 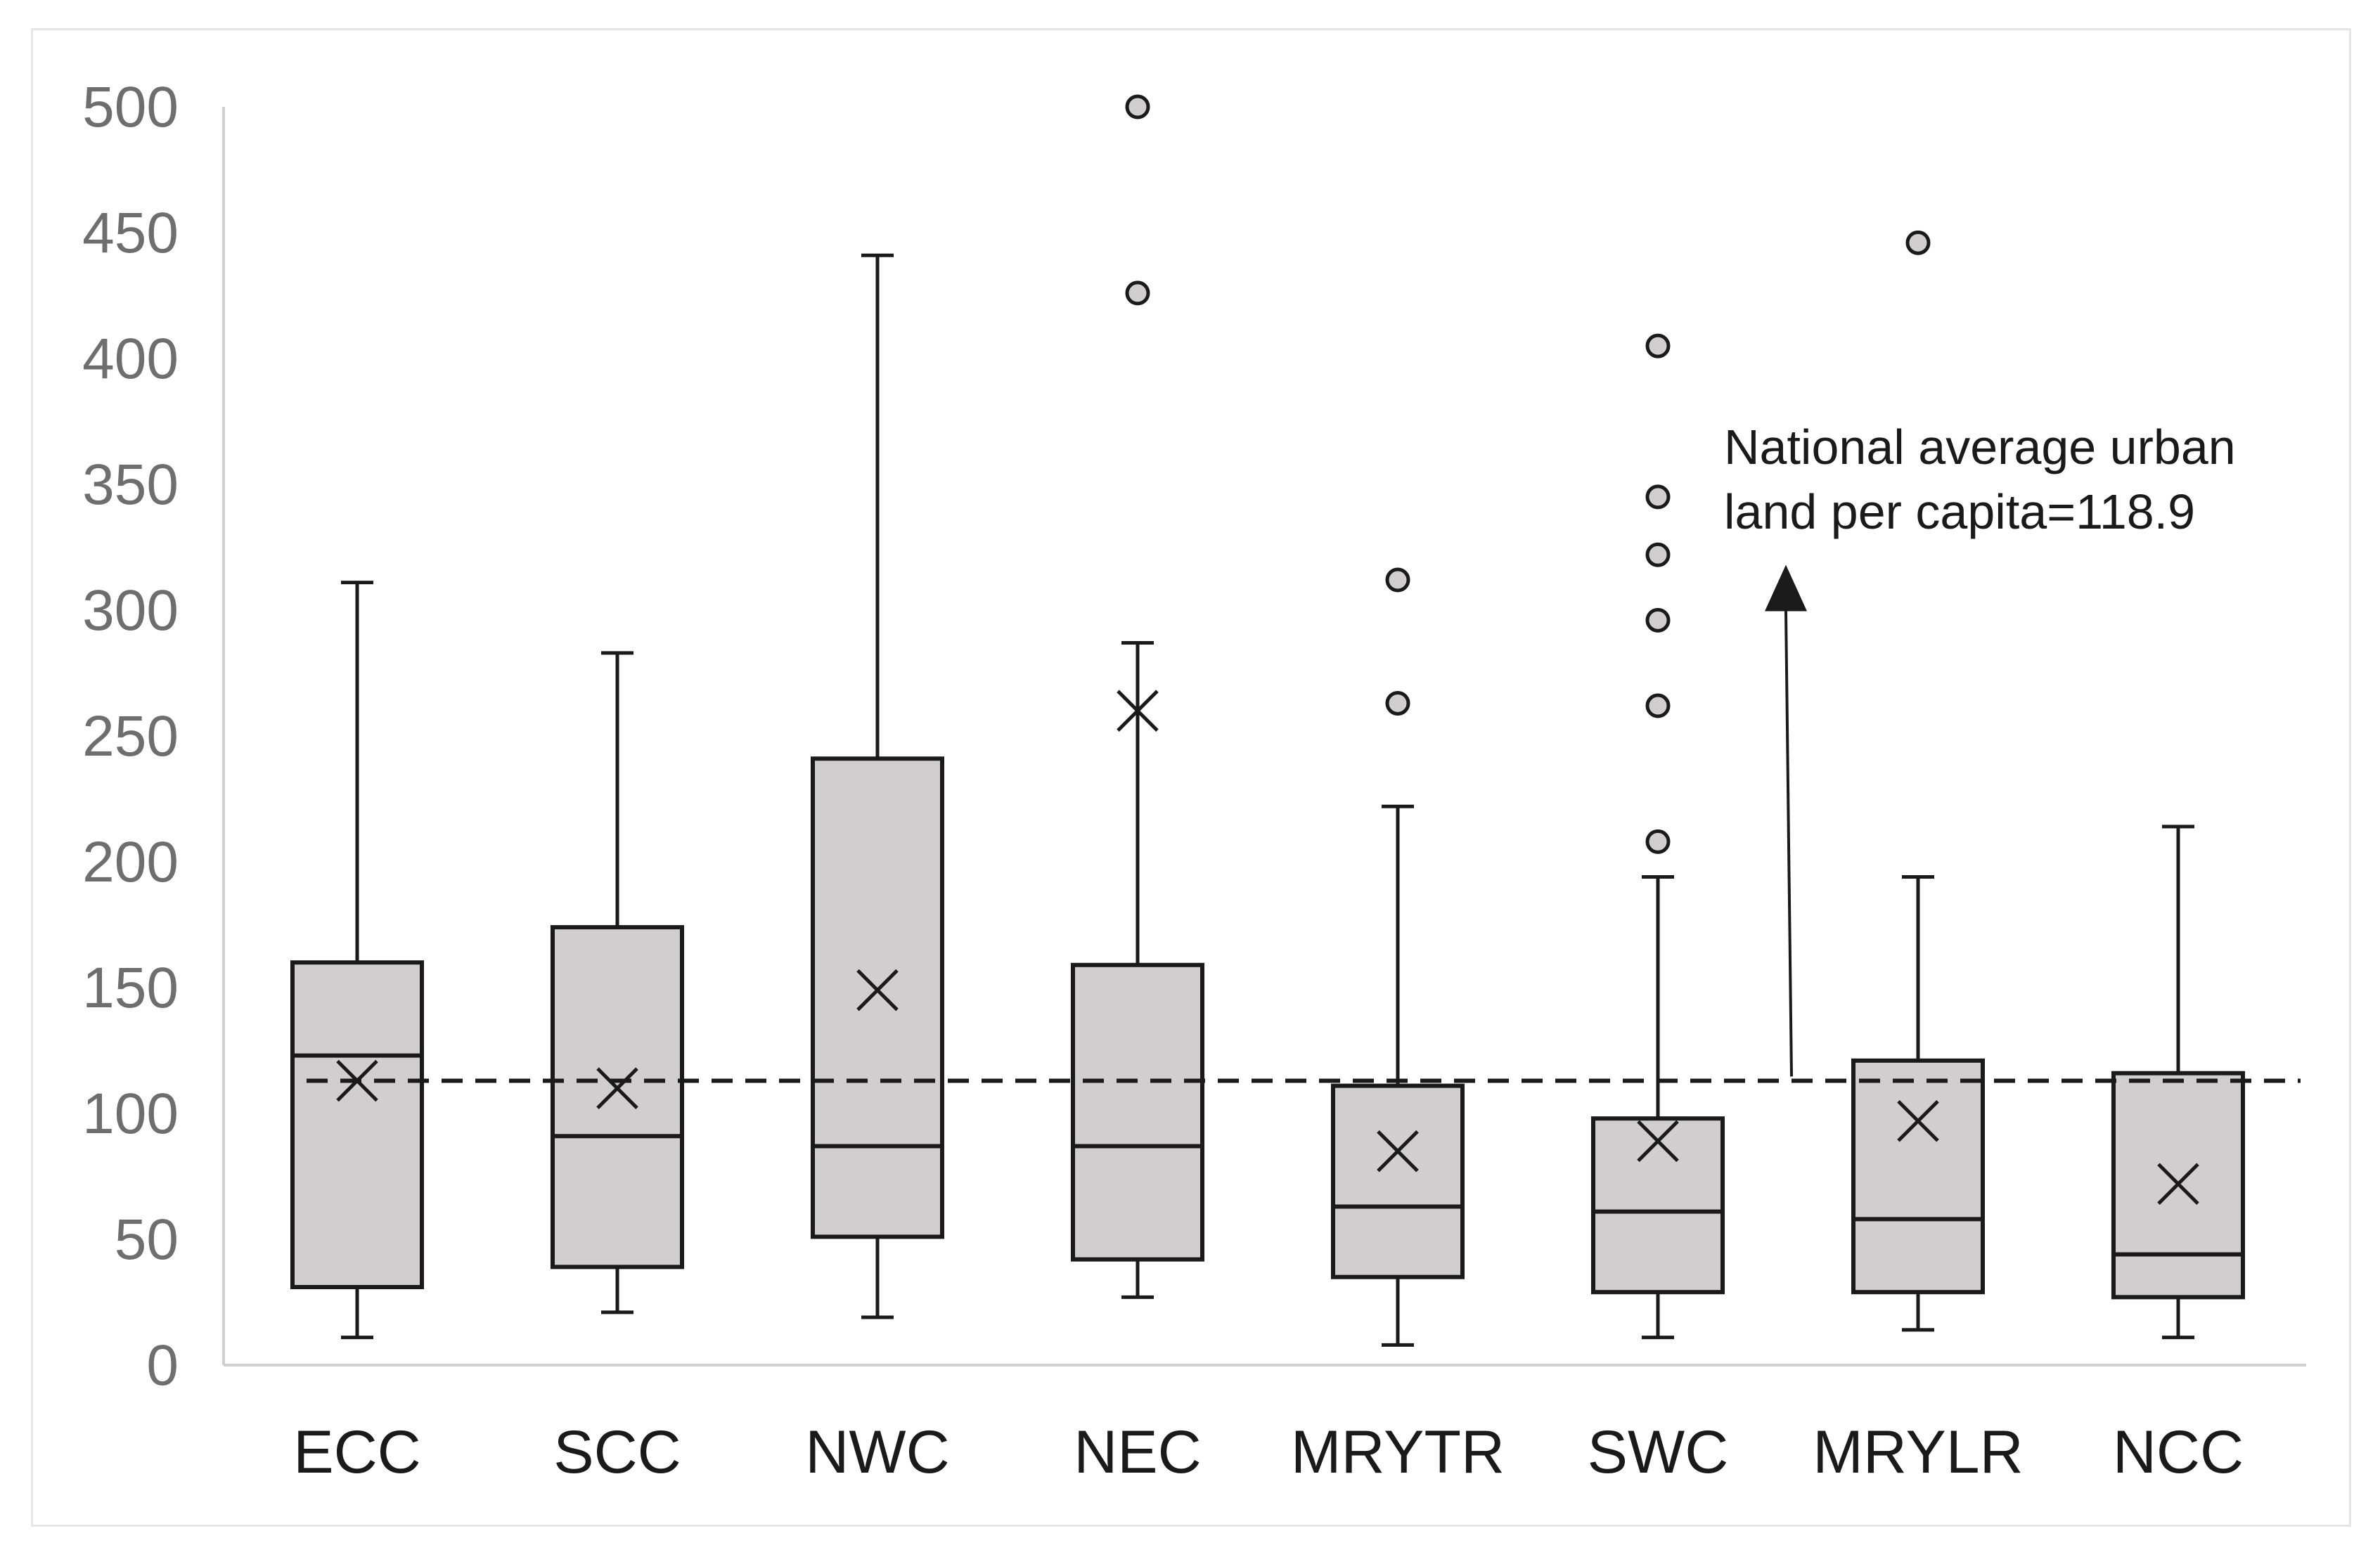 What do you see at coordinates (147, 1240) in the screenshot?
I see `y-tick-label-50: 50` at bounding box center [147, 1240].